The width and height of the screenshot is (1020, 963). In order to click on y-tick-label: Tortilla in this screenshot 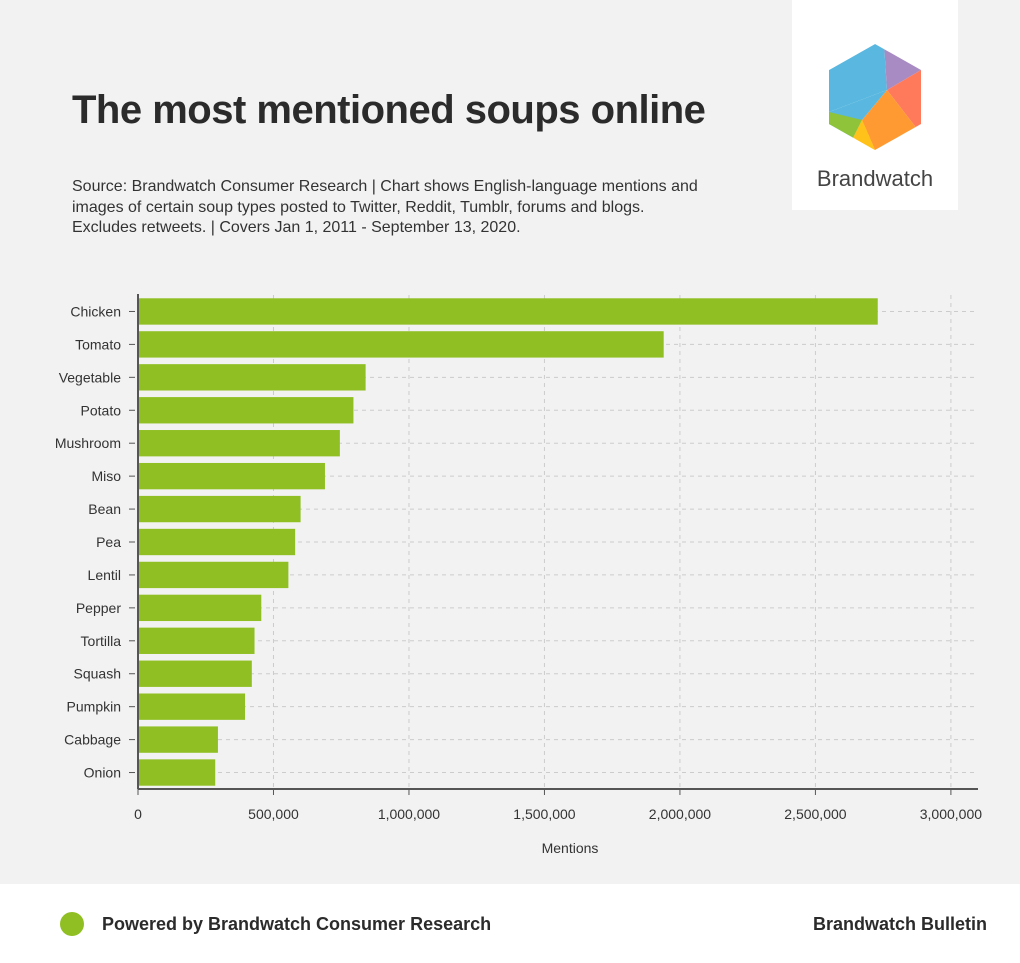, I will do `click(101, 641)`.